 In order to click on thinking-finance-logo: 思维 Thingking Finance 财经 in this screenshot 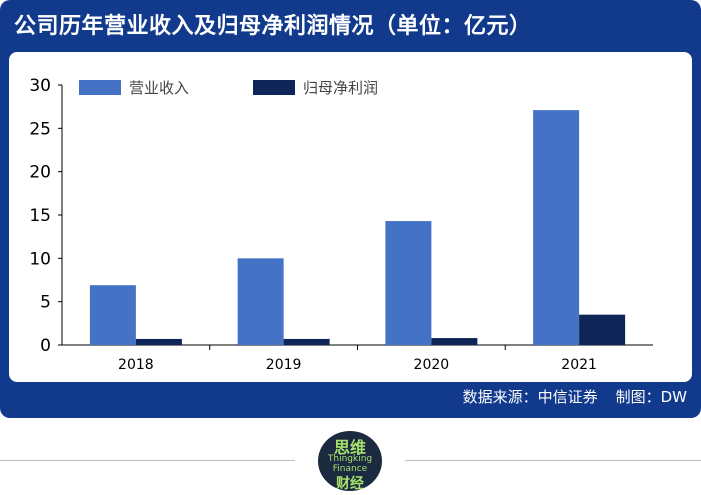, I will do `click(350, 461)`.